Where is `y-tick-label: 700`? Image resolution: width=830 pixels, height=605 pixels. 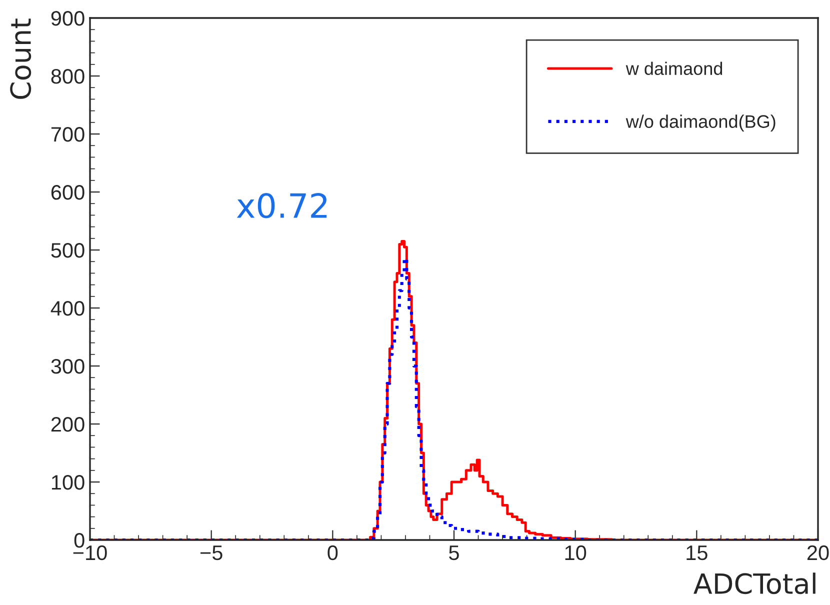
y-tick-label: 700 is located at coordinates (67, 134).